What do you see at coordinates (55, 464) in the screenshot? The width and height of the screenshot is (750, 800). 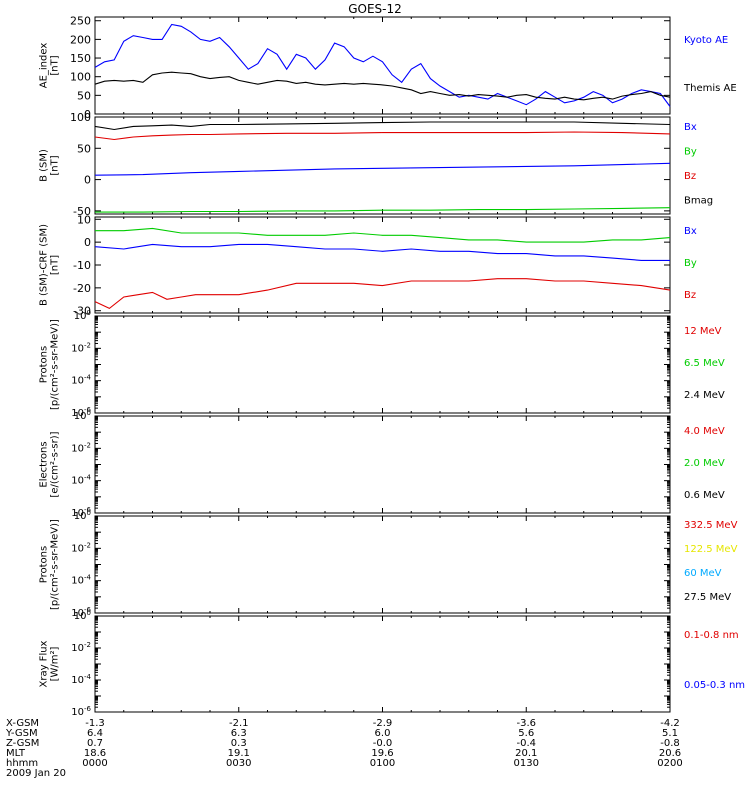 I see `y-axis-label: [e/(cm²-s-sr)]` at bounding box center [55, 464].